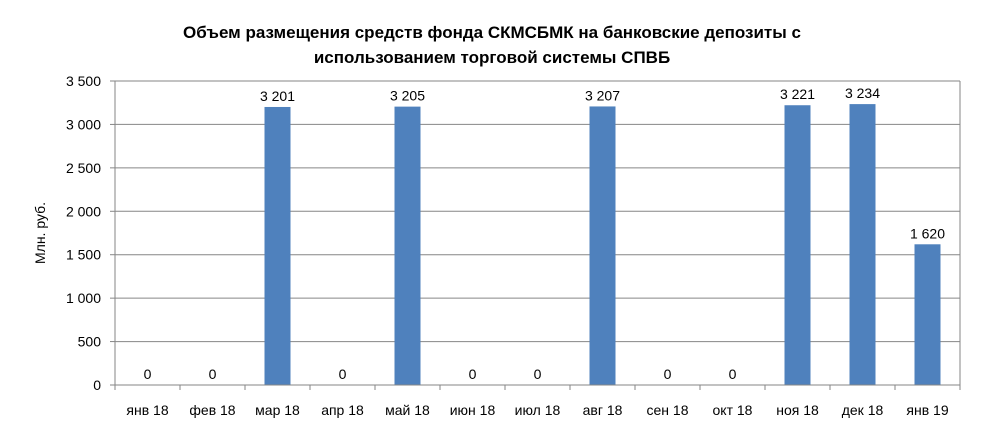 The height and width of the screenshot is (430, 984). I want to click on y-tick-label: 2 500, so click(83, 168).